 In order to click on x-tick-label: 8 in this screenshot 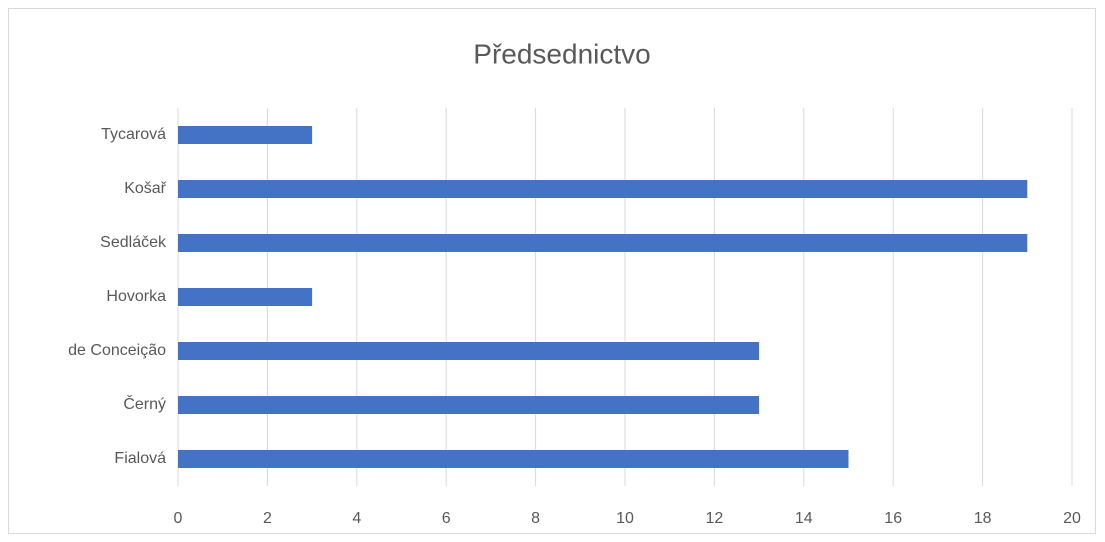, I will do `click(535, 518)`.